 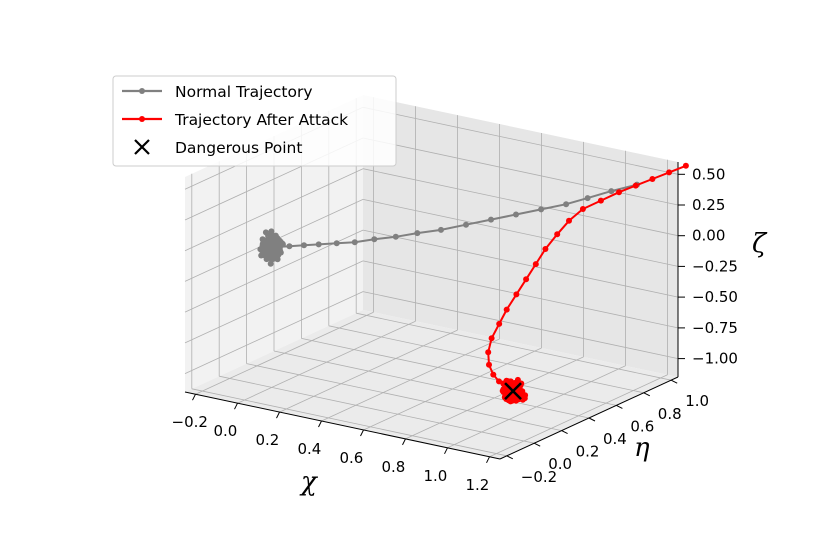 I want to click on z-tick-label: 0.25, so click(x=708, y=205).